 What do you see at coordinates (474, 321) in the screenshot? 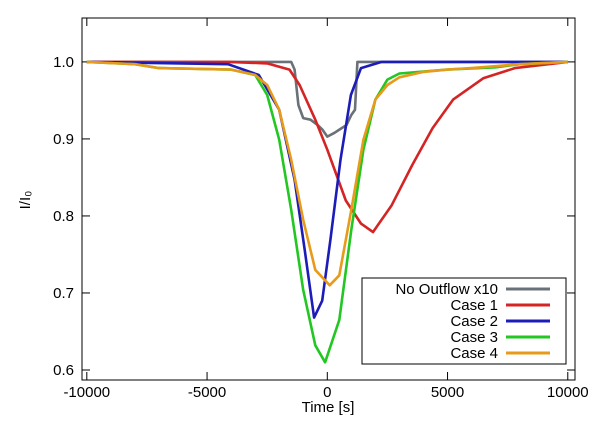
I see `legend-label: Case 2` at bounding box center [474, 321].